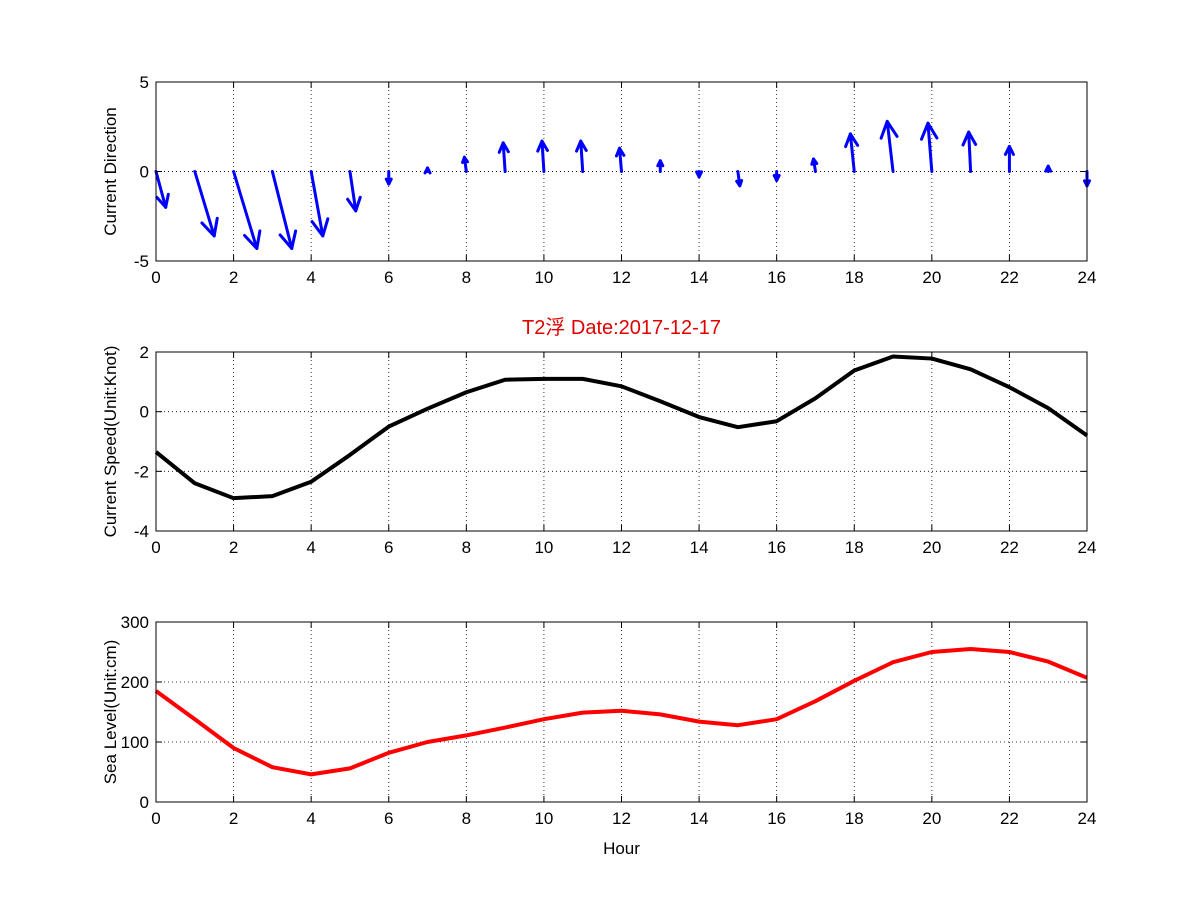  I want to click on sea-level-ytick-label: 0, so click(144, 802).